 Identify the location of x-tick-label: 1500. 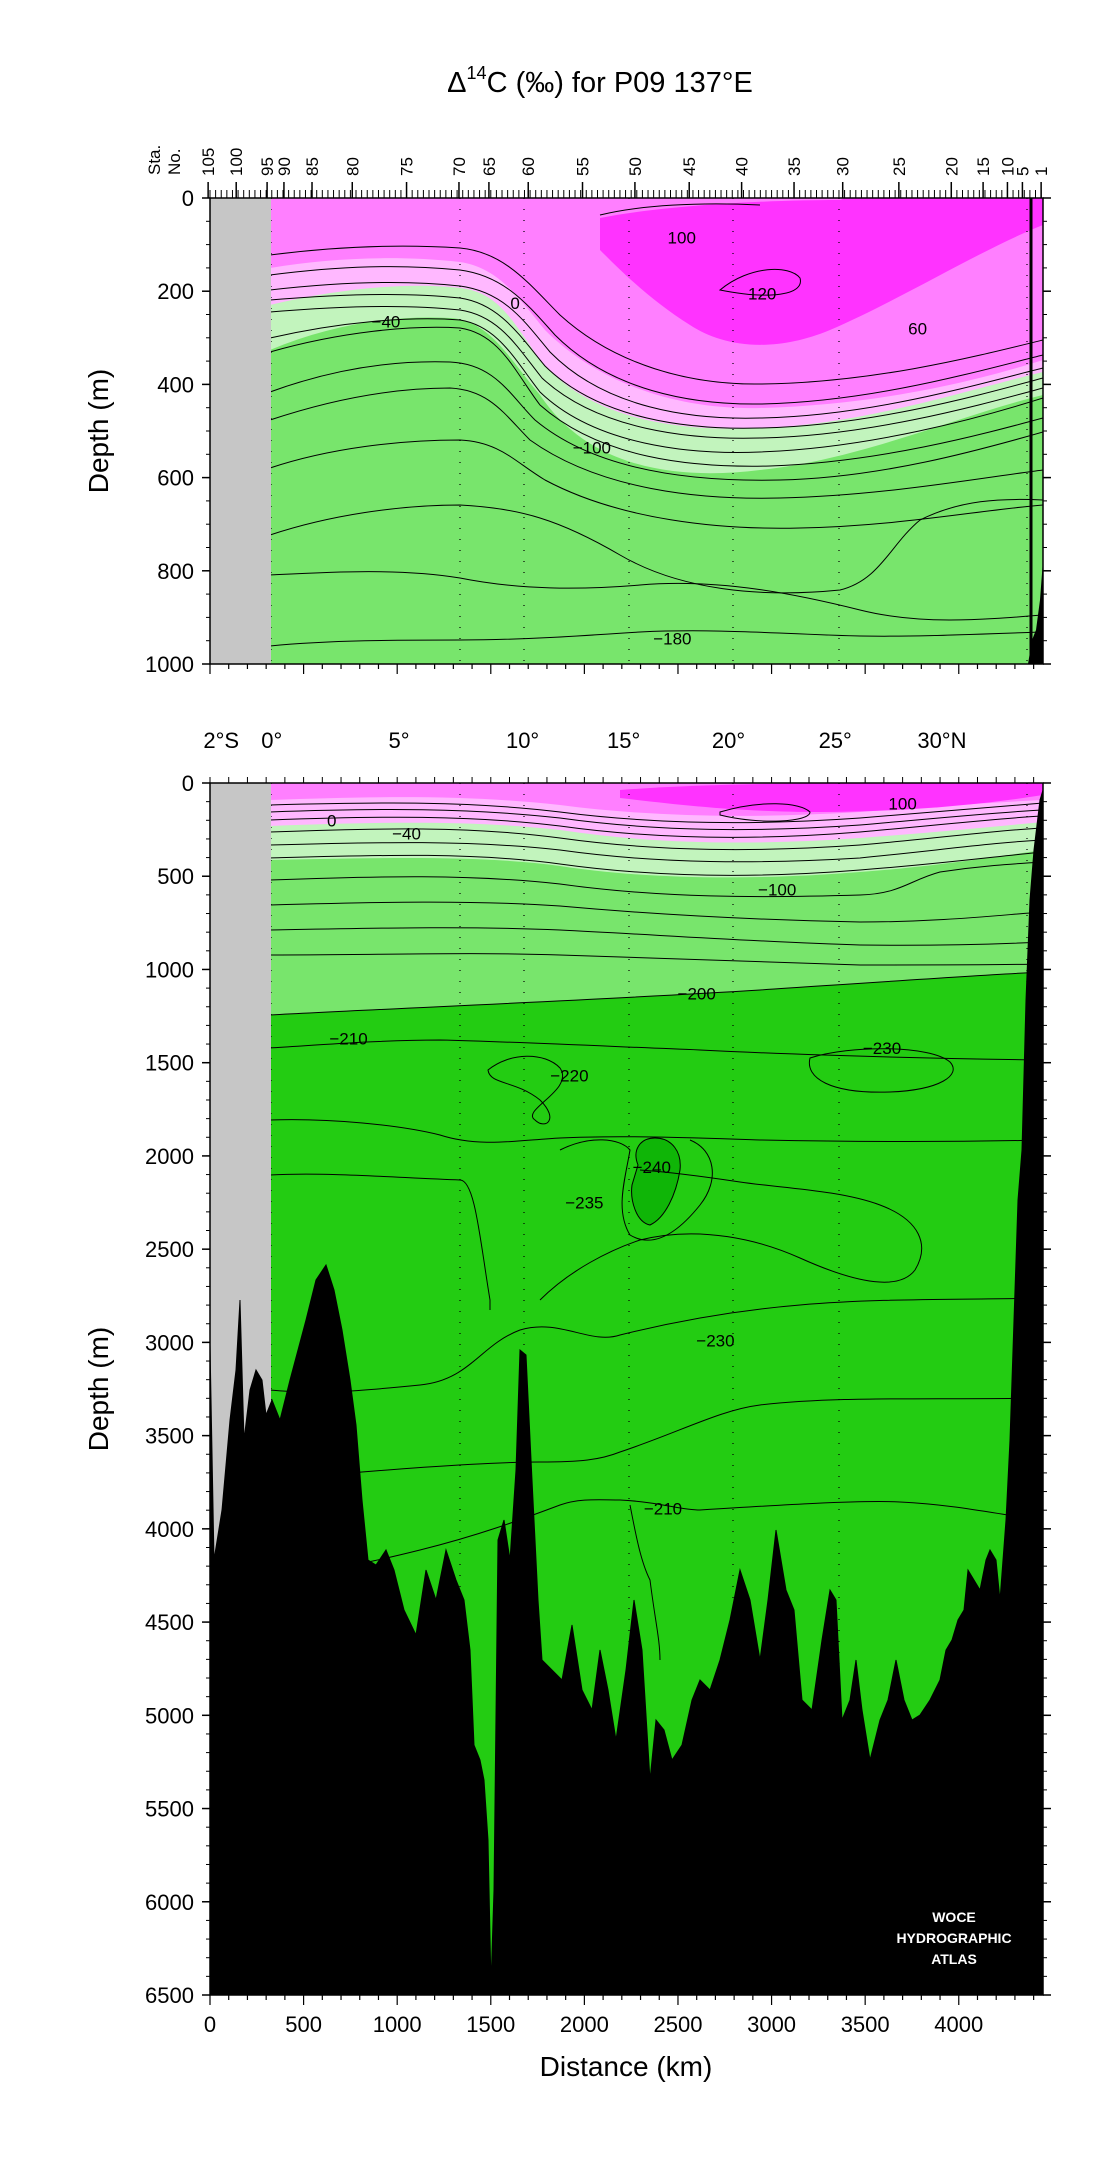
(490, 2024).